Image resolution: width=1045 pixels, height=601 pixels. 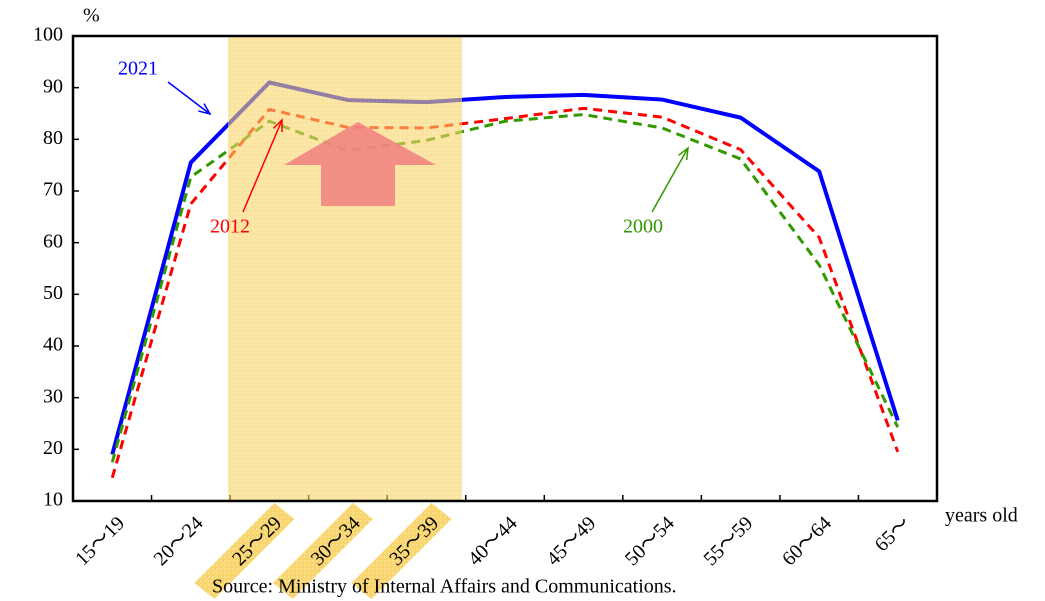 I want to click on y-tick-label: 90, so click(x=53, y=86).